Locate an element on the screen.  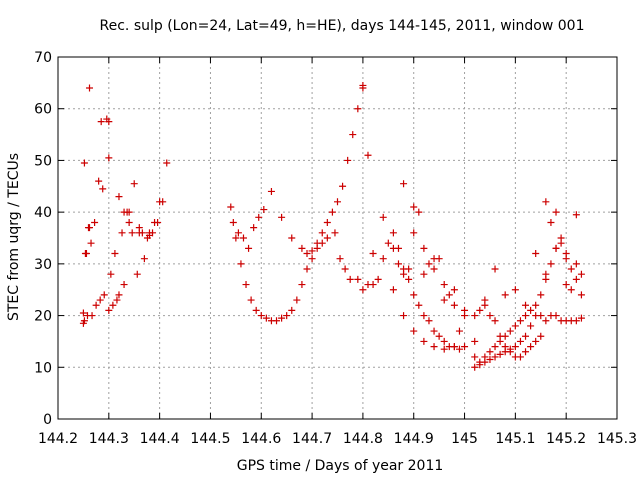
x-tick-label: 144.3 is located at coordinates (109, 439).